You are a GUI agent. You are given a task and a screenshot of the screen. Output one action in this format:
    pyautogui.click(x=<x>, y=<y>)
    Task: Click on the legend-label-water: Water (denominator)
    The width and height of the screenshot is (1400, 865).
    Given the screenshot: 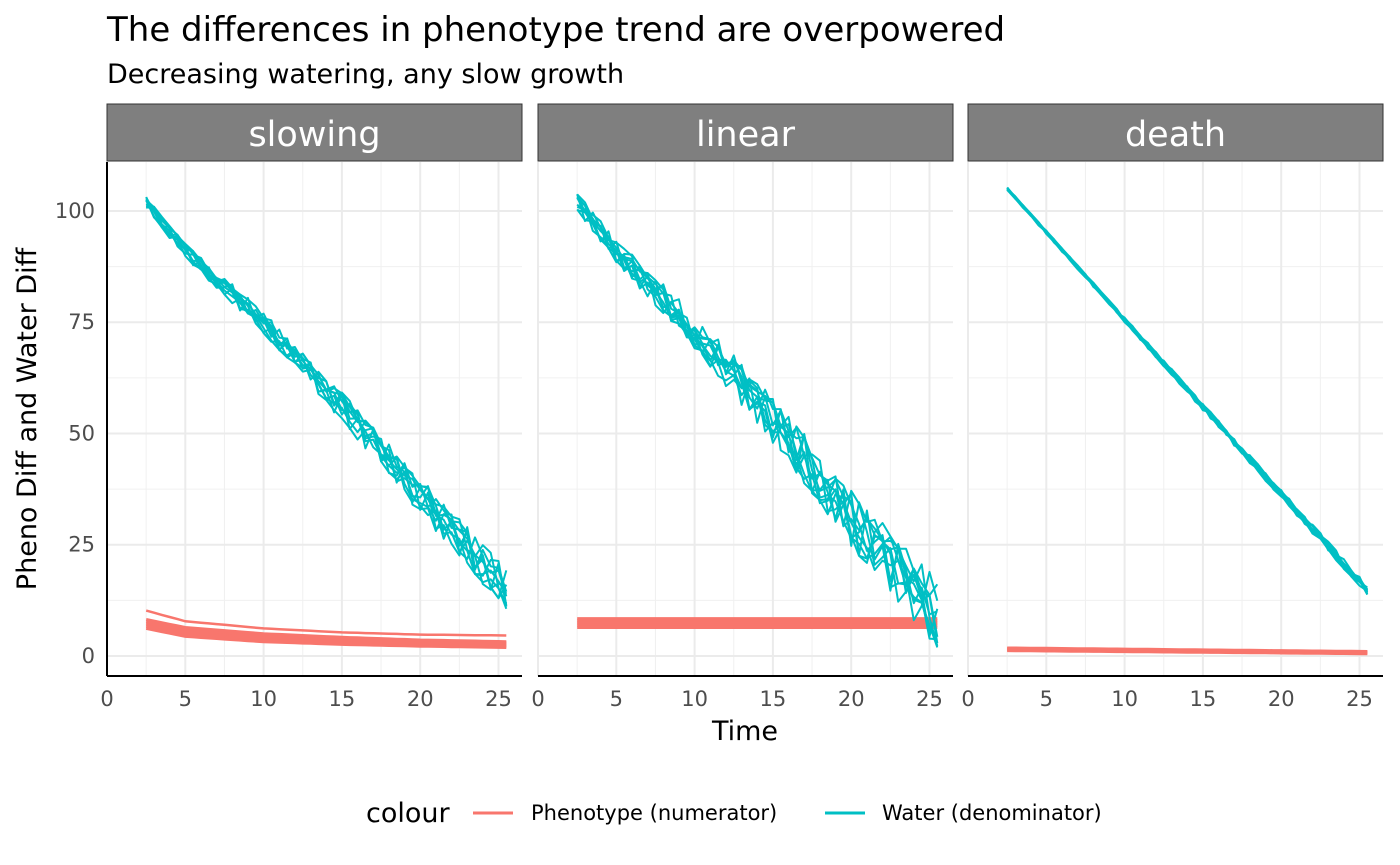 What is the action you would take?
    pyautogui.click(x=992, y=813)
    